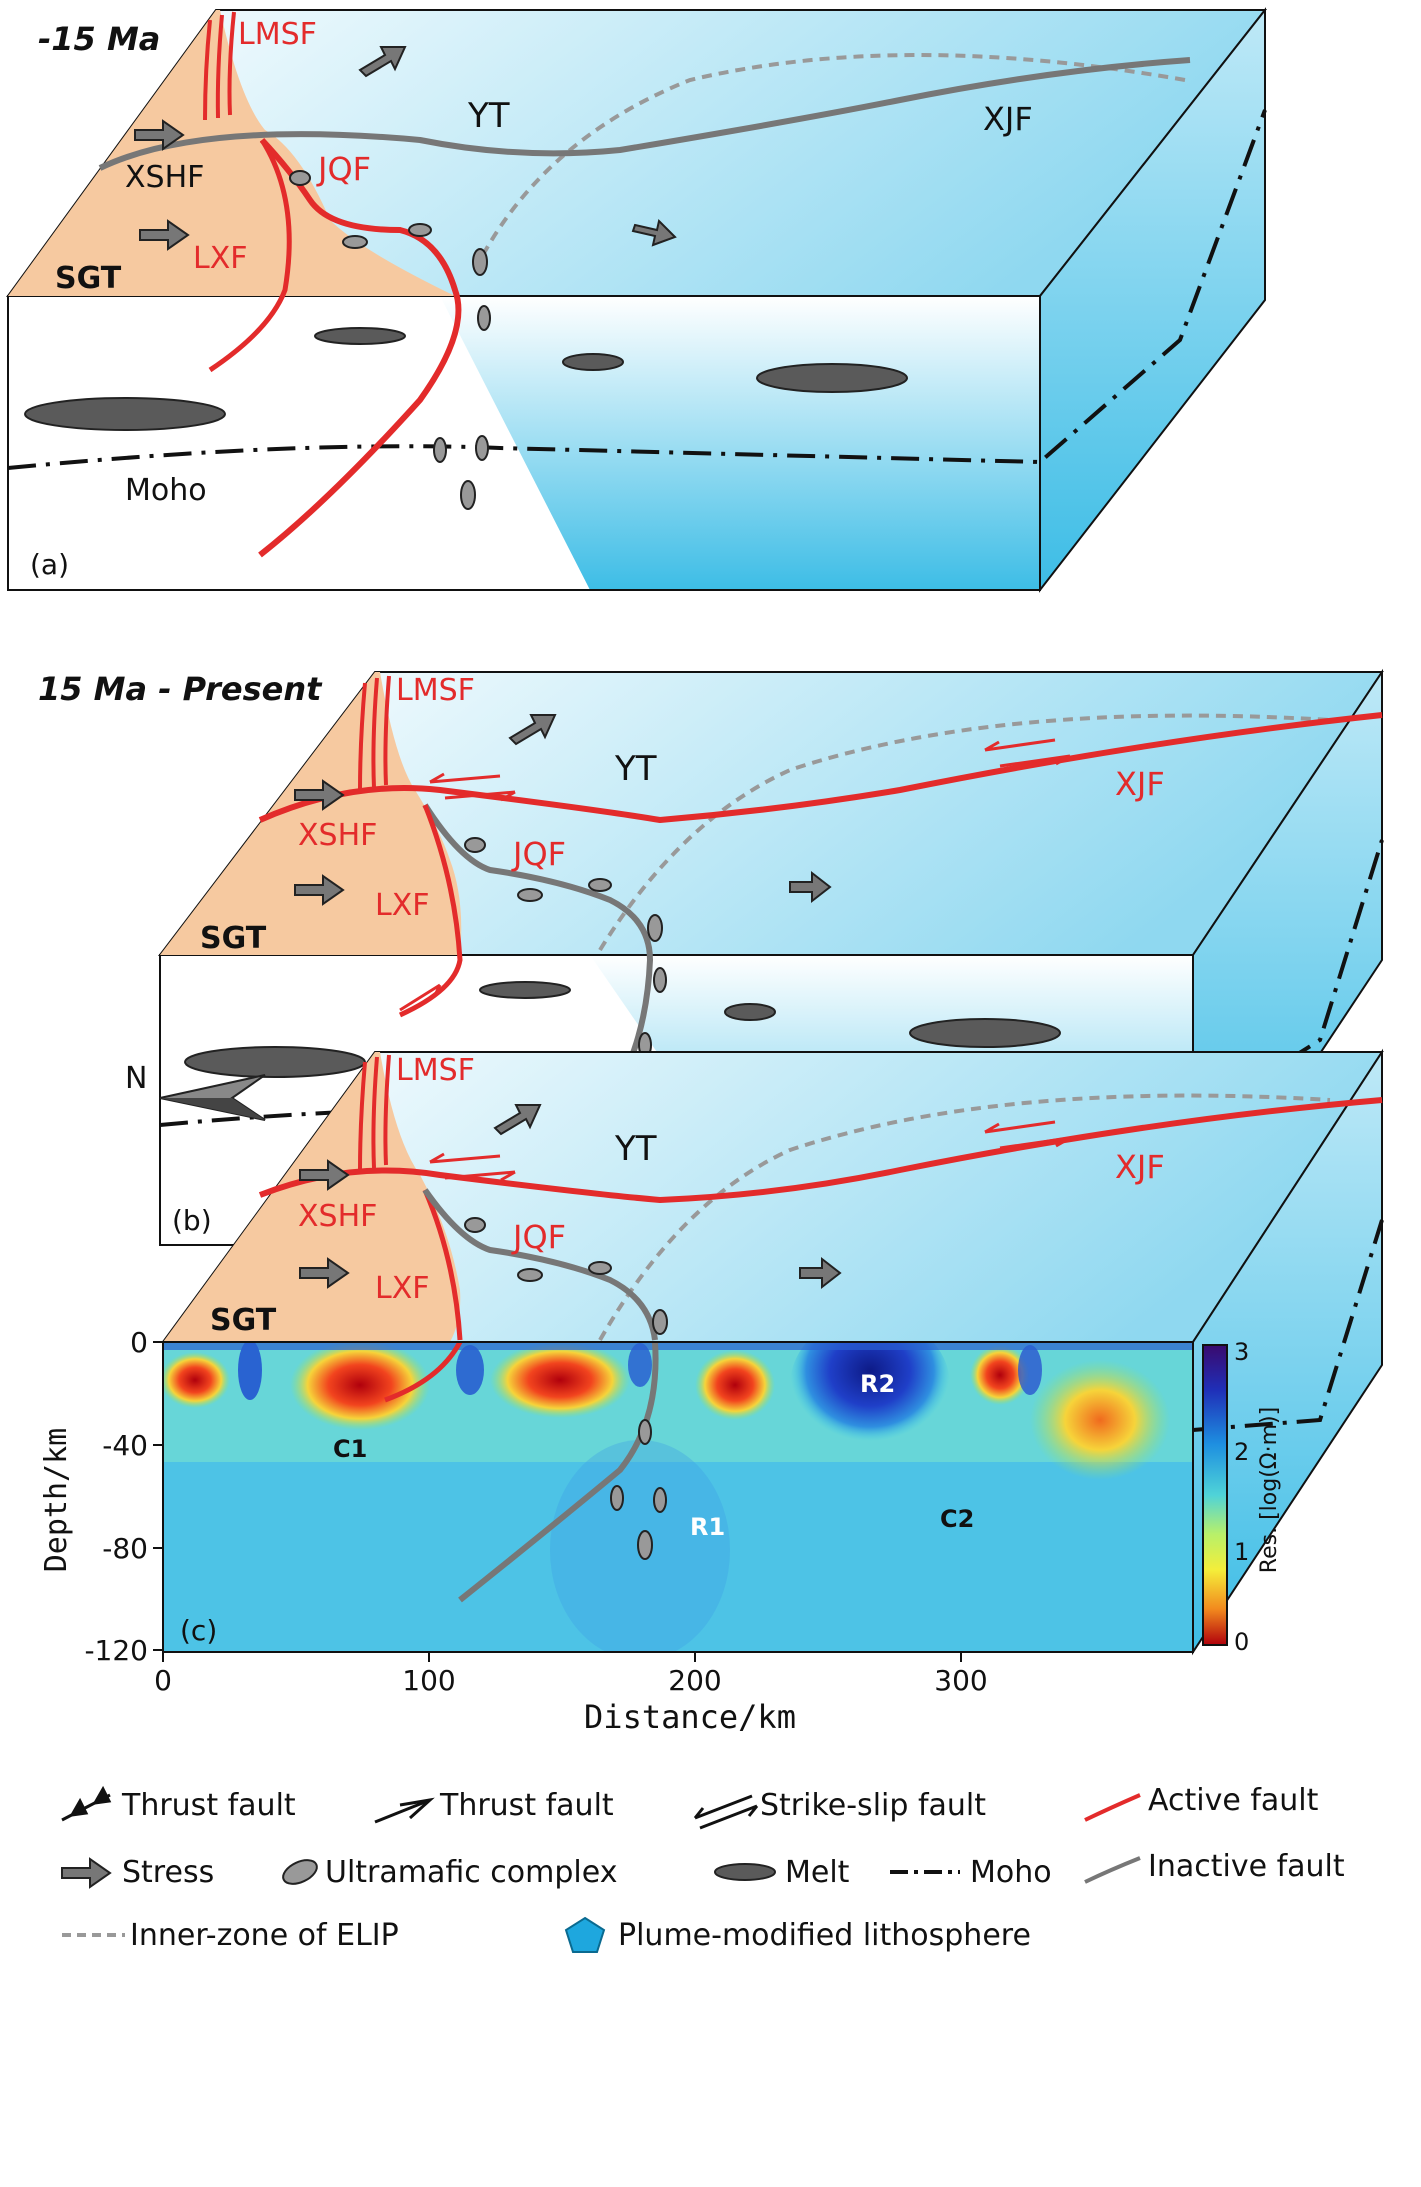 Image resolution: width=1421 pixels, height=2187 pixels. What do you see at coordinates (1112, 1807) in the screenshot?
I see `active-fault-icon` at bounding box center [1112, 1807].